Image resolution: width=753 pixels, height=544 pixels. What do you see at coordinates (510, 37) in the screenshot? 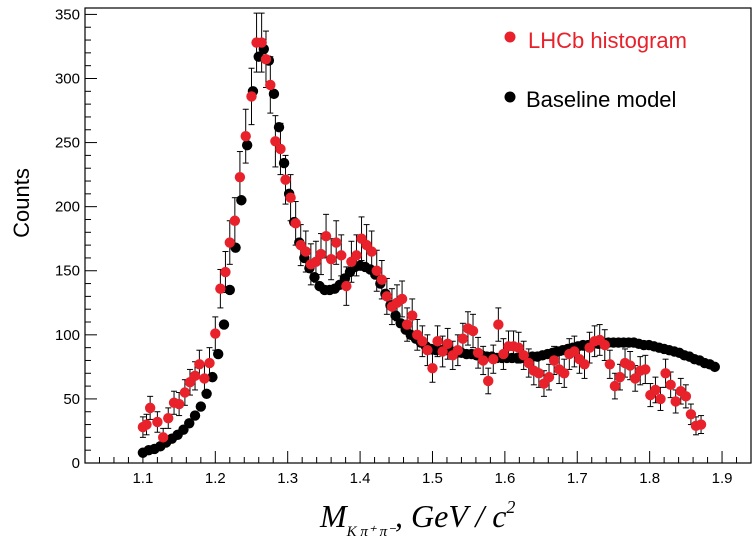
I see `legend-marker-lhcb` at bounding box center [510, 37].